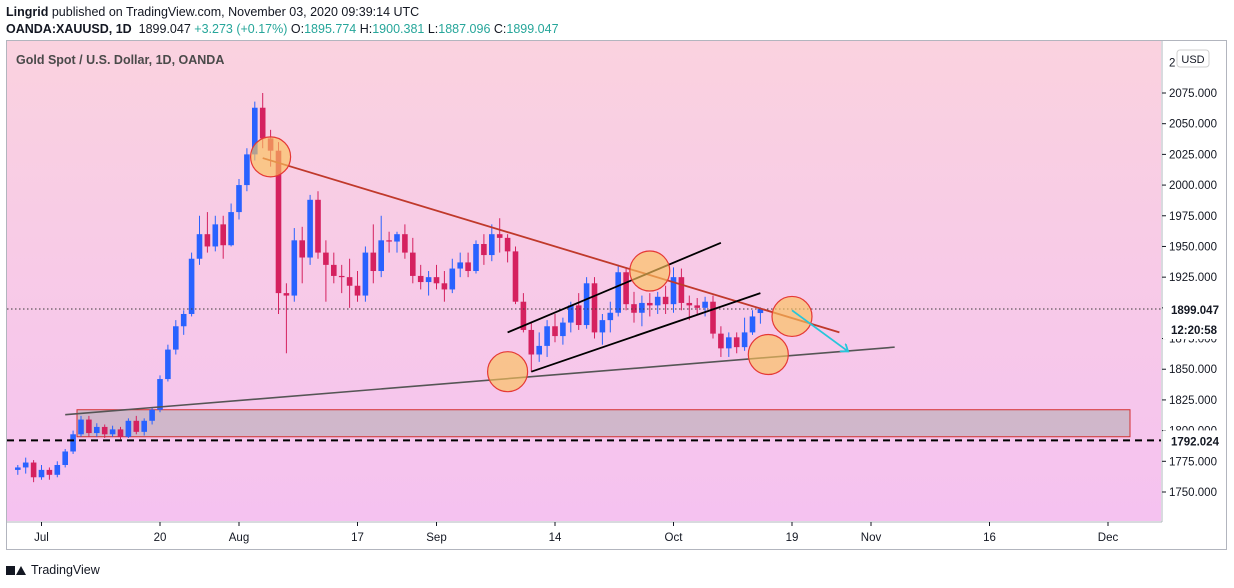 The image size is (1234, 588). I want to click on y-tick-label: 1775.000, so click(1193, 462).